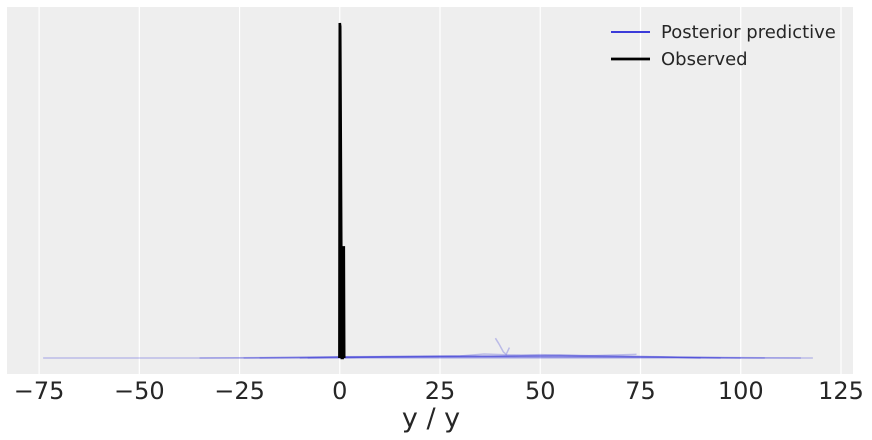  I want to click on legend: Posterior predictive Observed, so click(723, 46).